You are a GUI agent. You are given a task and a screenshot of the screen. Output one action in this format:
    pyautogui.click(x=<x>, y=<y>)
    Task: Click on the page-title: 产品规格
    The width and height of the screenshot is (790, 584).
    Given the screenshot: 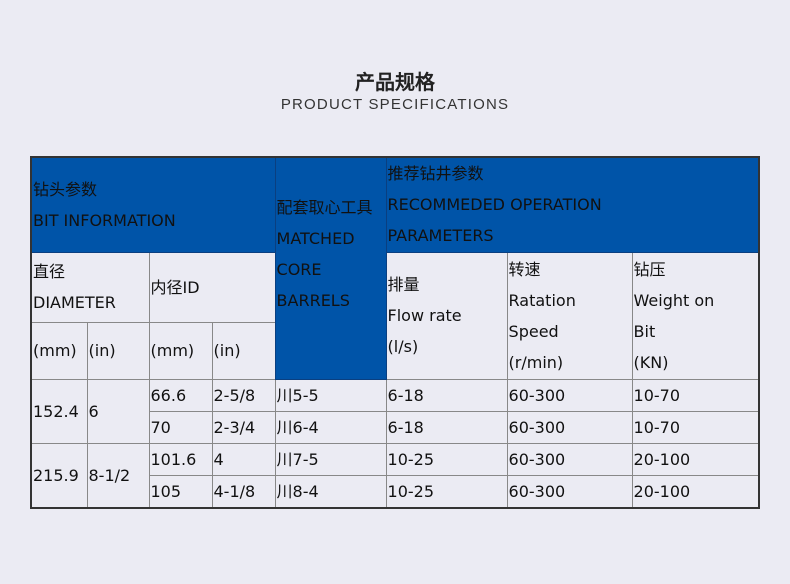 What is the action you would take?
    pyautogui.click(x=395, y=82)
    